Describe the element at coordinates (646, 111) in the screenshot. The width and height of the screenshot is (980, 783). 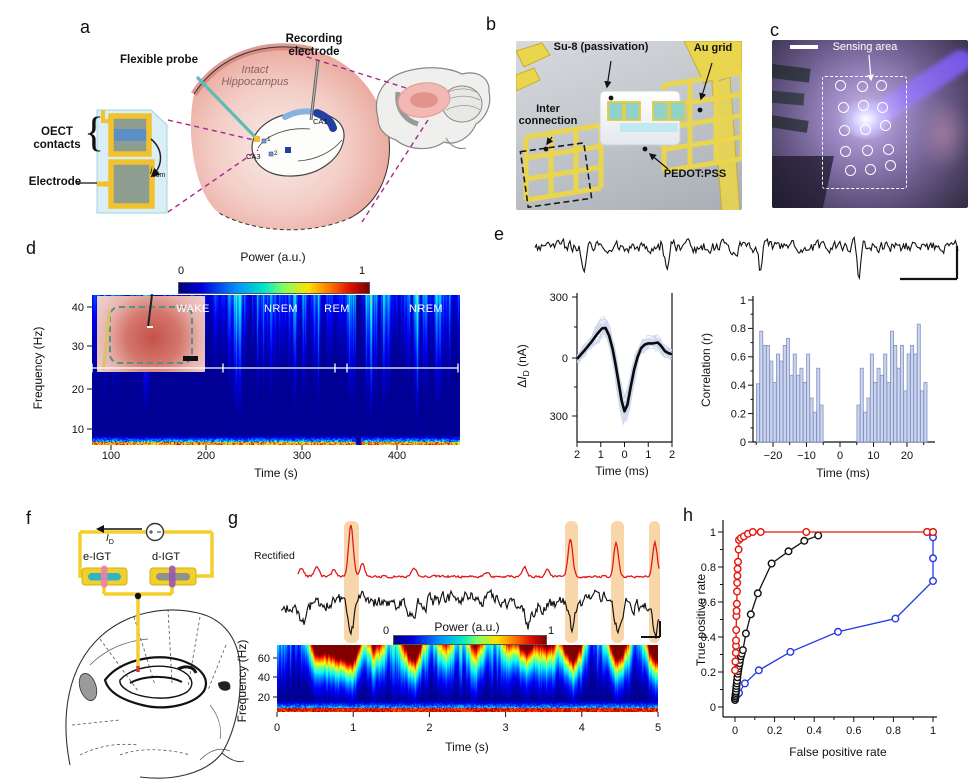
I see `pedot-pads` at that location.